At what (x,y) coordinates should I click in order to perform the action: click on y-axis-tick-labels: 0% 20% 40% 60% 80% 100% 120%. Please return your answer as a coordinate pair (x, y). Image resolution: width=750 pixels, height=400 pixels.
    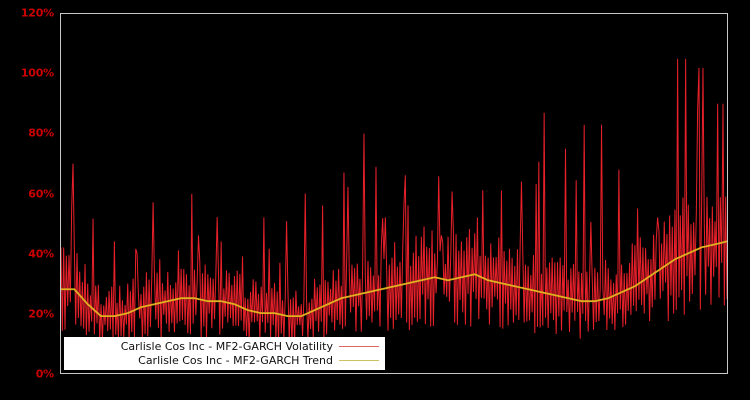
    Looking at the image, I should click on (27, 200).